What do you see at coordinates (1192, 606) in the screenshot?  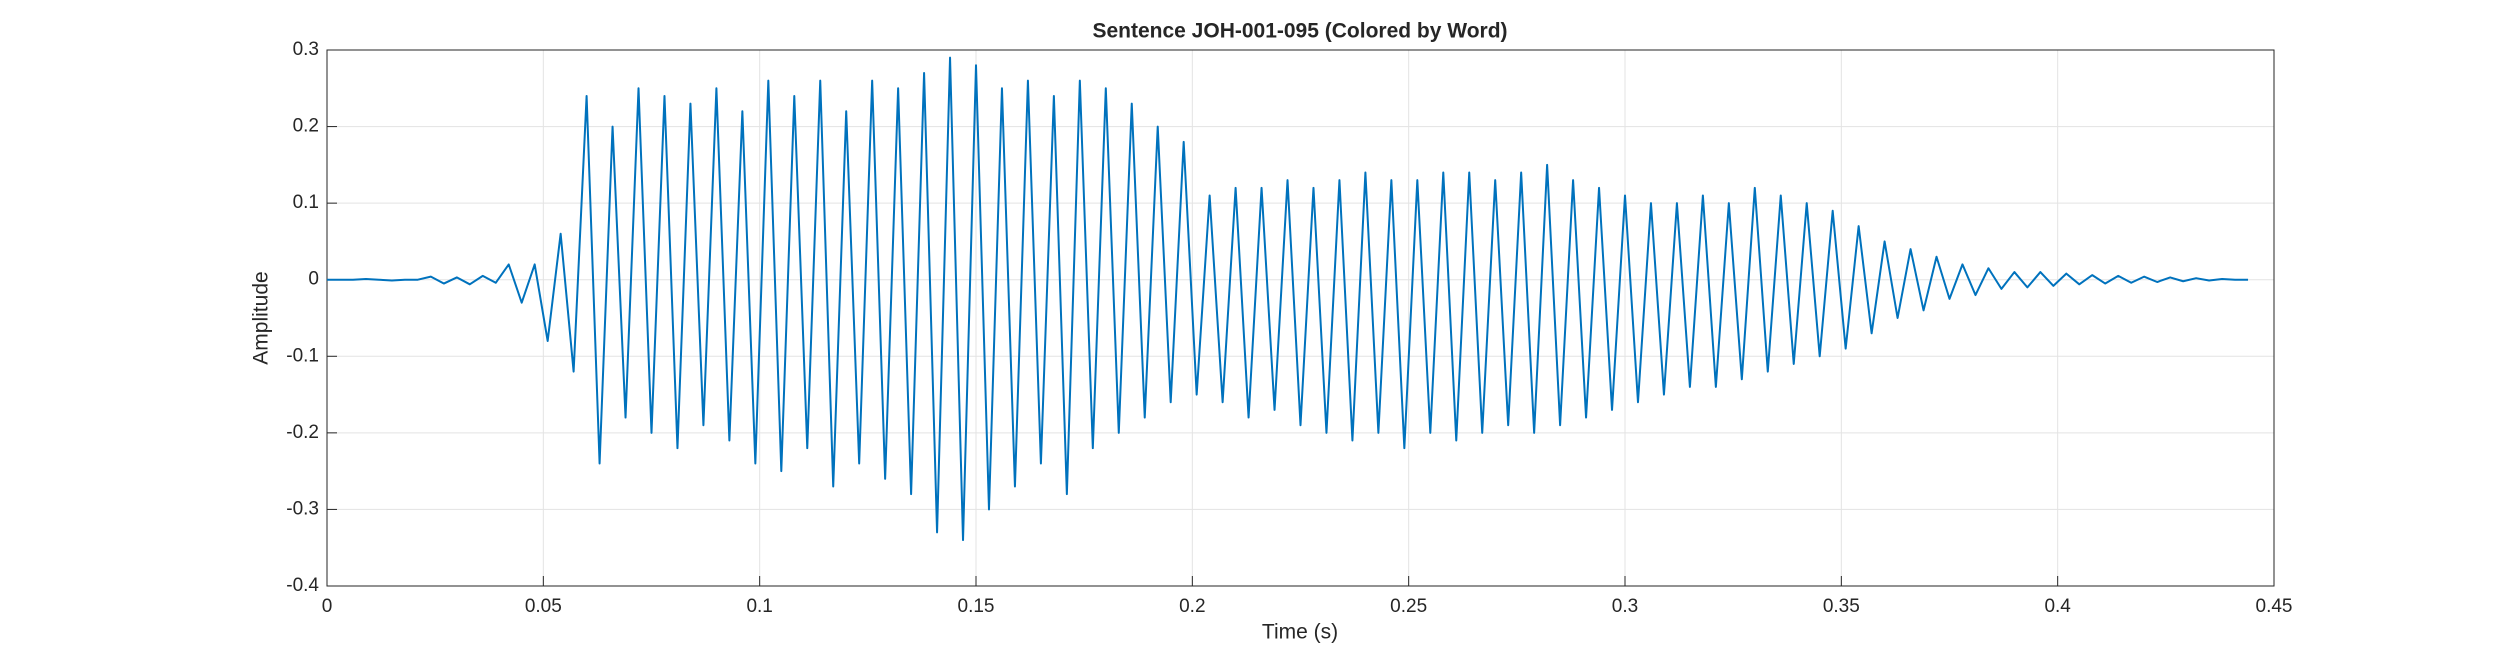 I see `x-tick-label: 0.2` at bounding box center [1192, 606].